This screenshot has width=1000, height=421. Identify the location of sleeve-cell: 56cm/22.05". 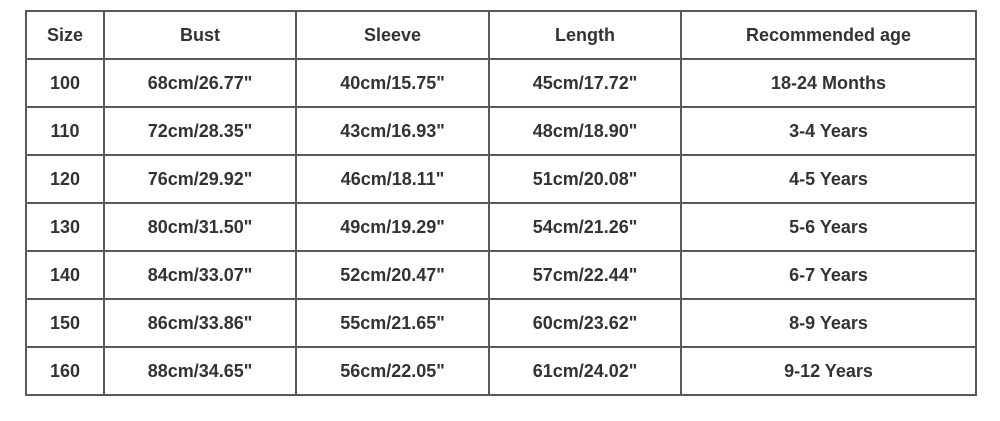
(392, 371).